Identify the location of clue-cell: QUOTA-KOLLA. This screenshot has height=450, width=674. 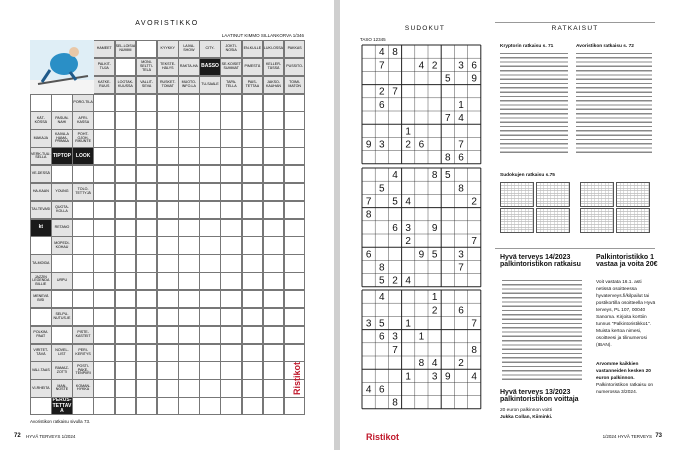
(62, 210).